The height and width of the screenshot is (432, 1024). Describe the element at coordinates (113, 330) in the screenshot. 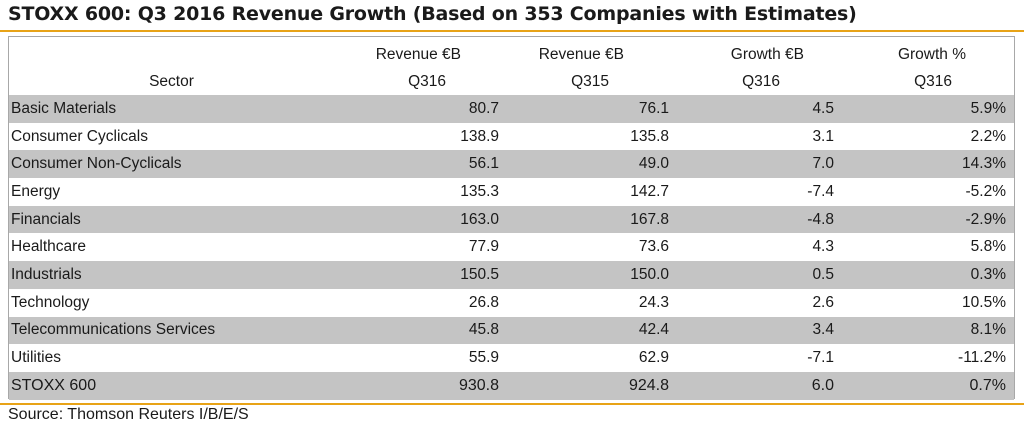

I see `sector-cell: Telecommunications Services` at that location.